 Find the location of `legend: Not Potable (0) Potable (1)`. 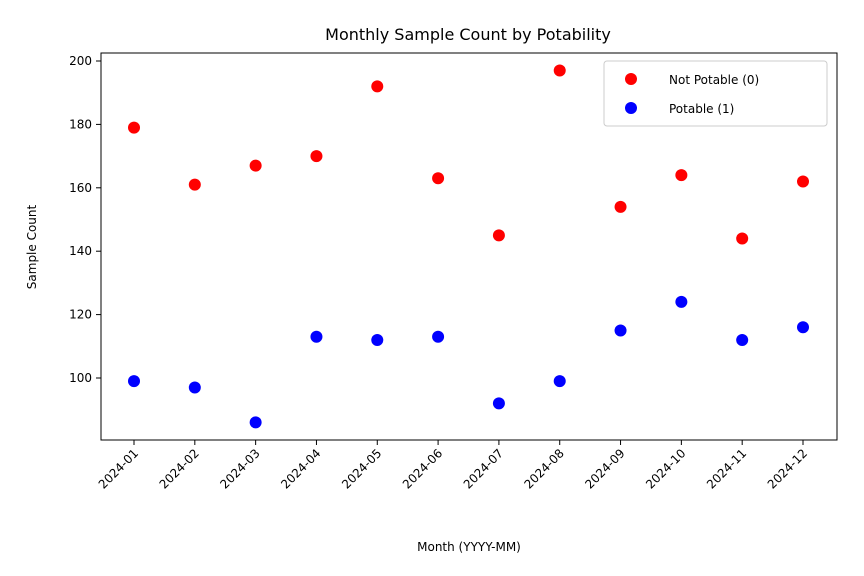

legend: Not Potable (0) Potable (1) is located at coordinates (715, 93).